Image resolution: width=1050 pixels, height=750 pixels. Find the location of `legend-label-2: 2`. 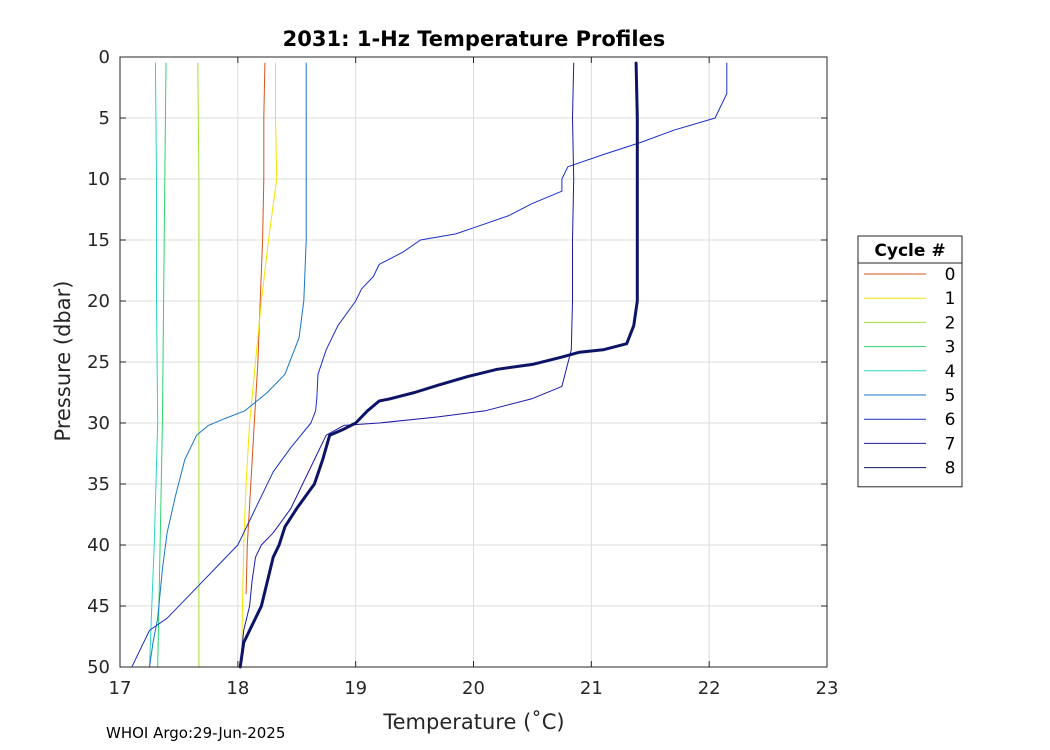

legend-label-2: 2 is located at coordinates (950, 323).